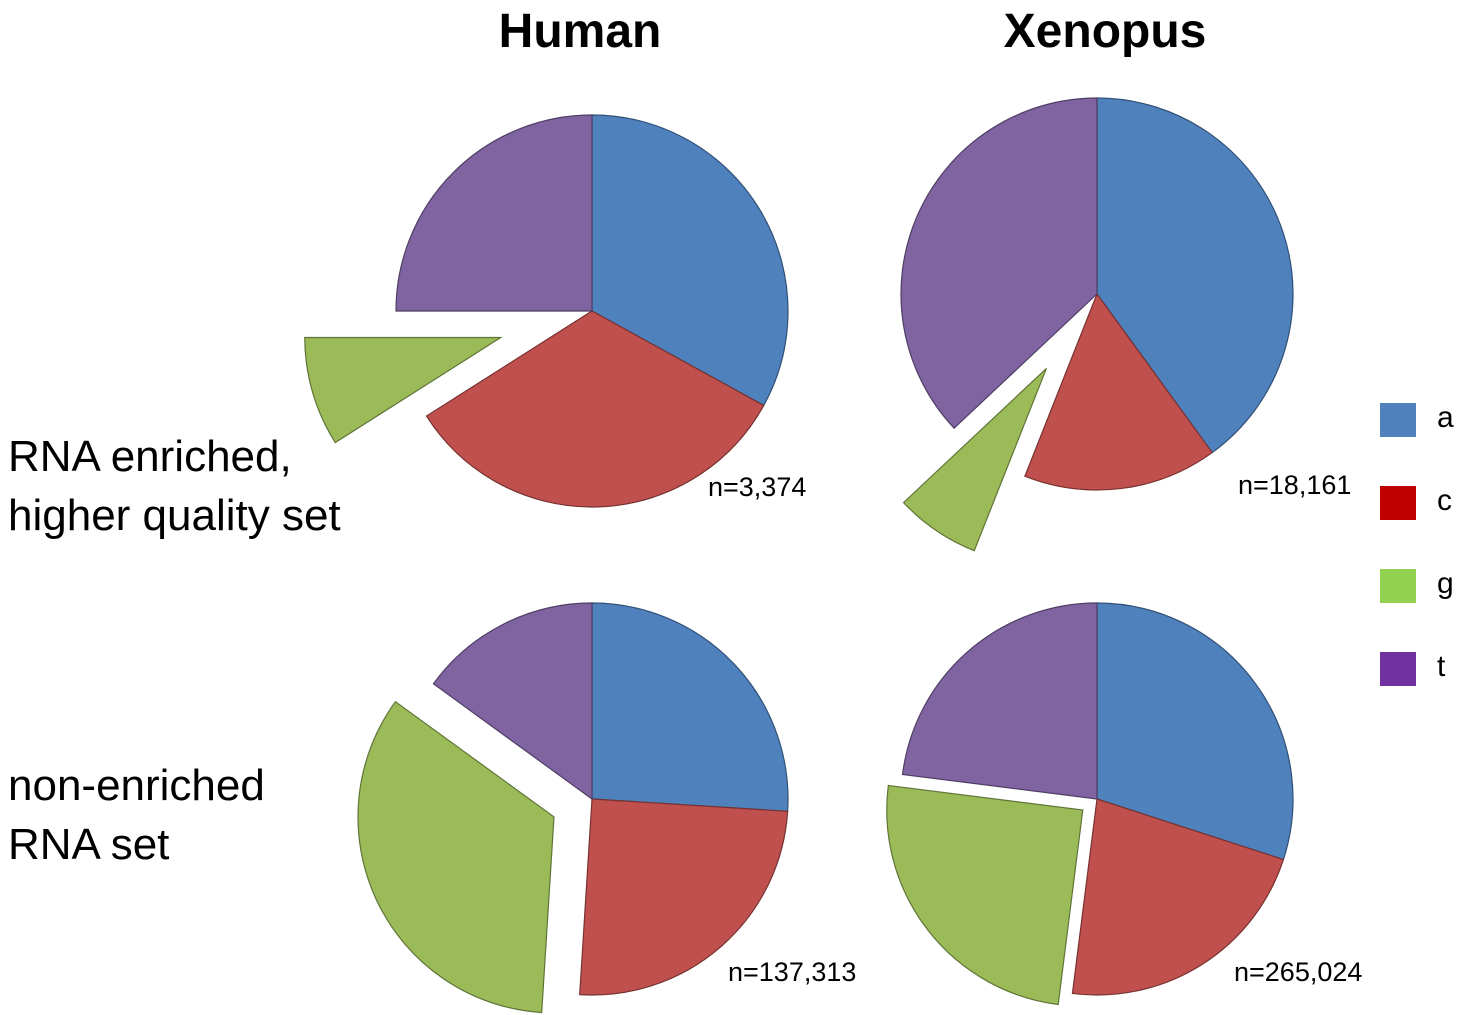 The height and width of the screenshot is (1015, 1462). Describe the element at coordinates (1445, 583) in the screenshot. I see `legend-label-g: g` at that location.